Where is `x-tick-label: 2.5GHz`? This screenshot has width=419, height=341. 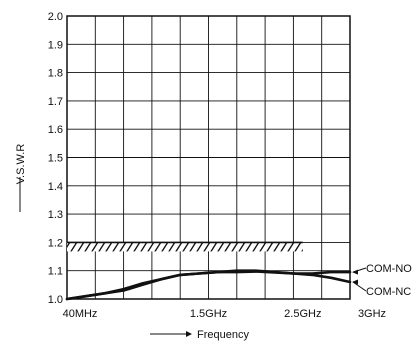 x-tick-label: 2.5GHz is located at coordinates (302, 314).